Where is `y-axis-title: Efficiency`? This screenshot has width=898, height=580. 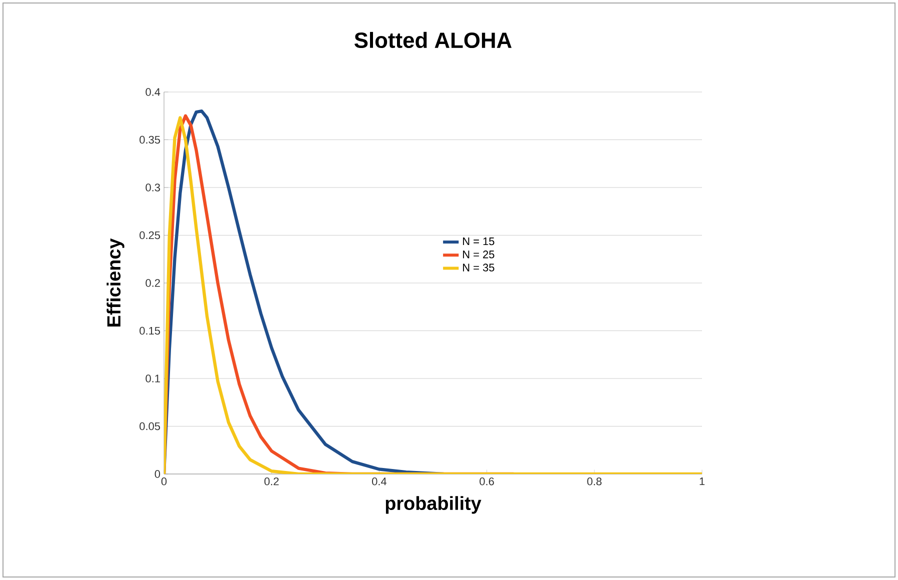 y-axis-title: Efficiency is located at coordinates (115, 282).